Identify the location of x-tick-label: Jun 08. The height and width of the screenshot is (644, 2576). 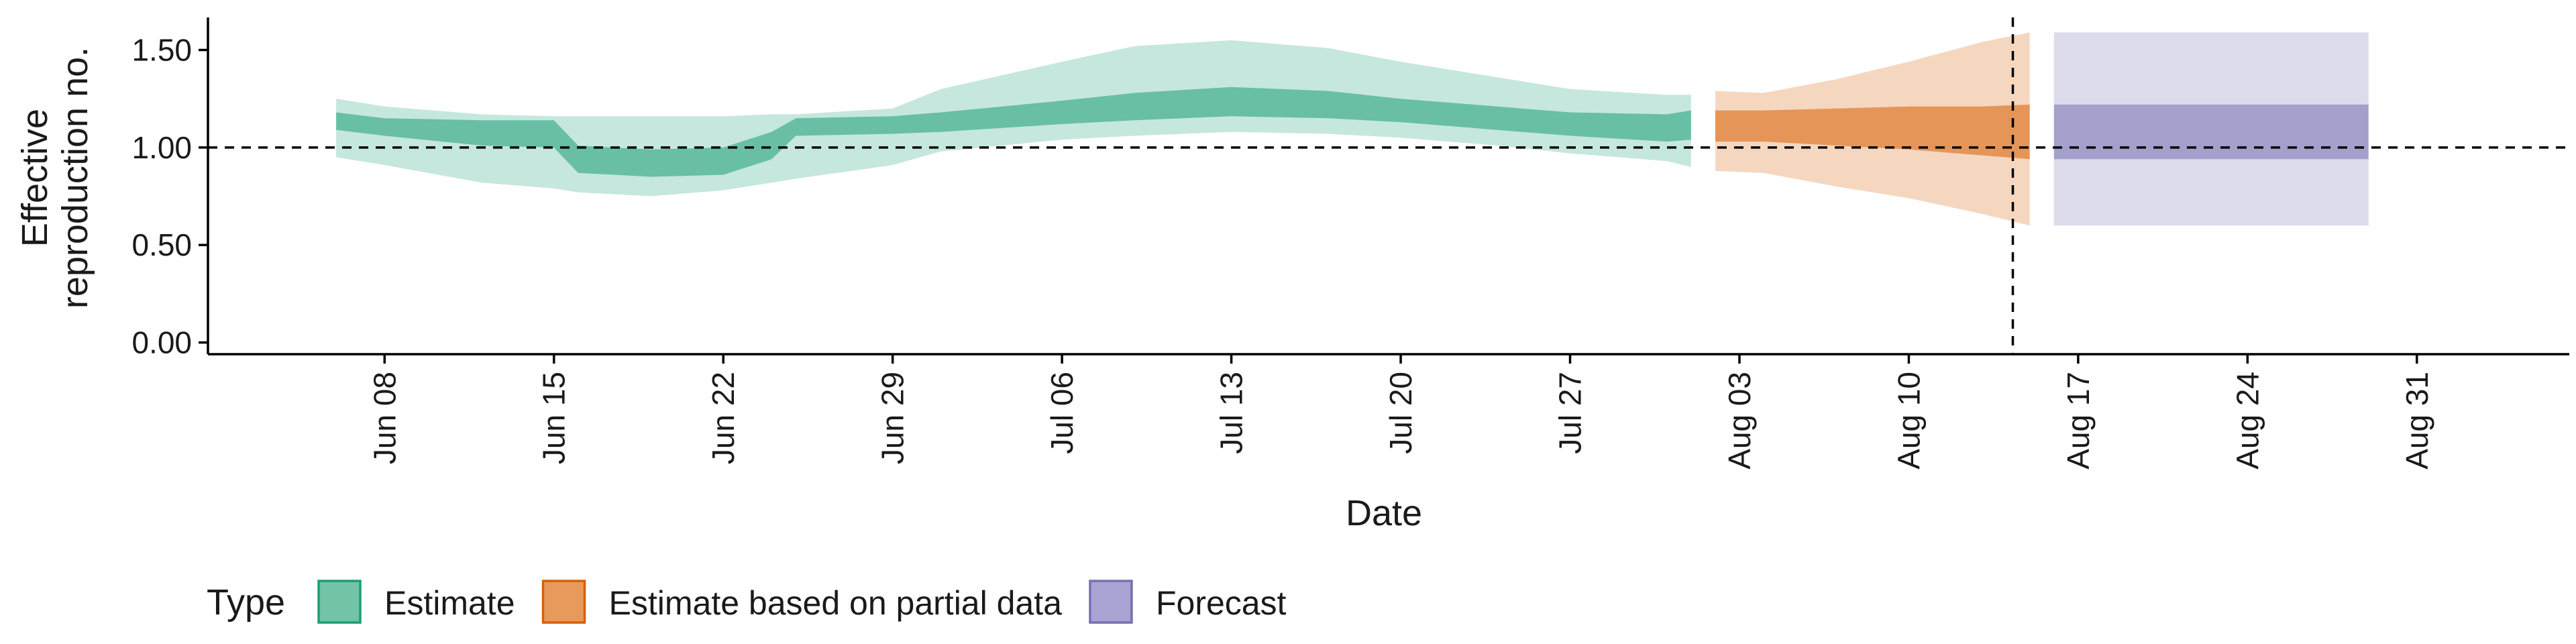
(384, 418).